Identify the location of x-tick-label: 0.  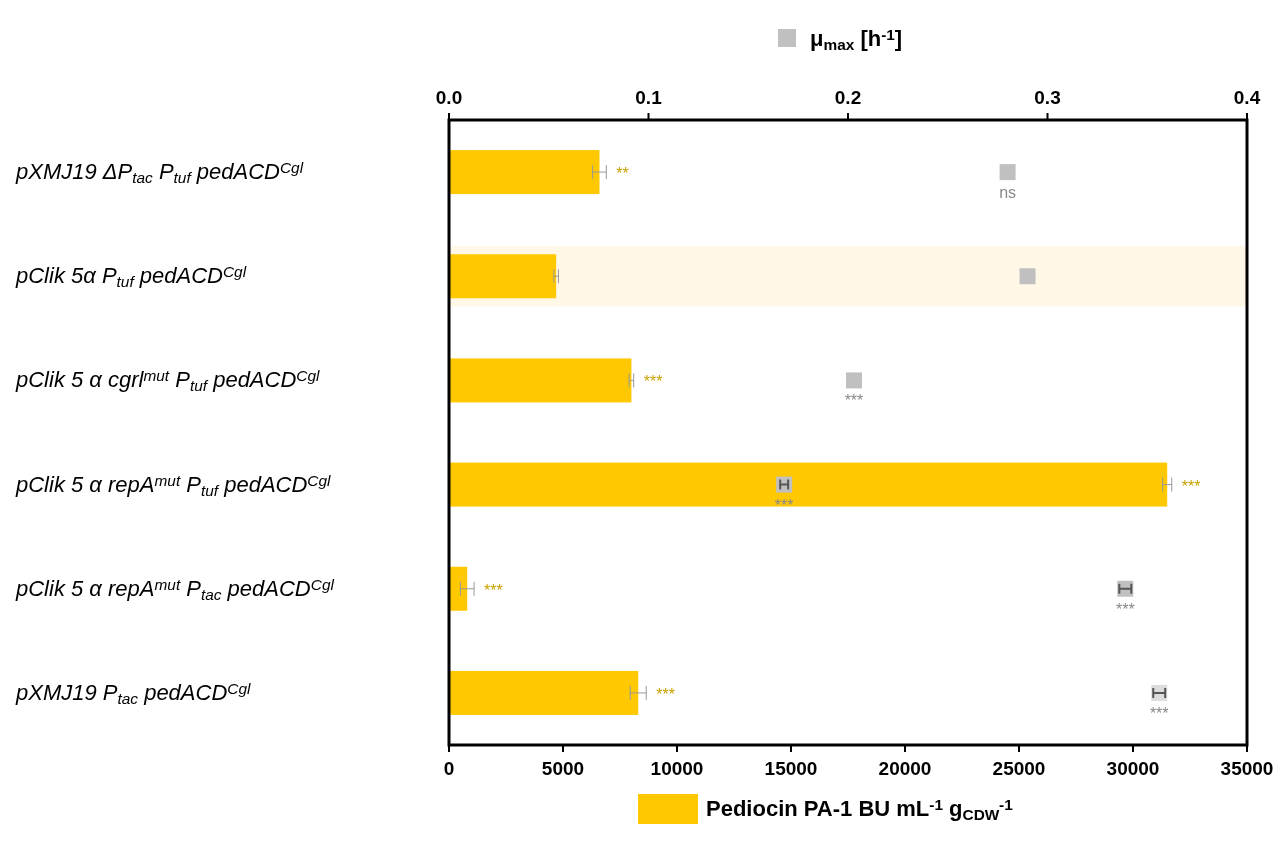
(449, 768).